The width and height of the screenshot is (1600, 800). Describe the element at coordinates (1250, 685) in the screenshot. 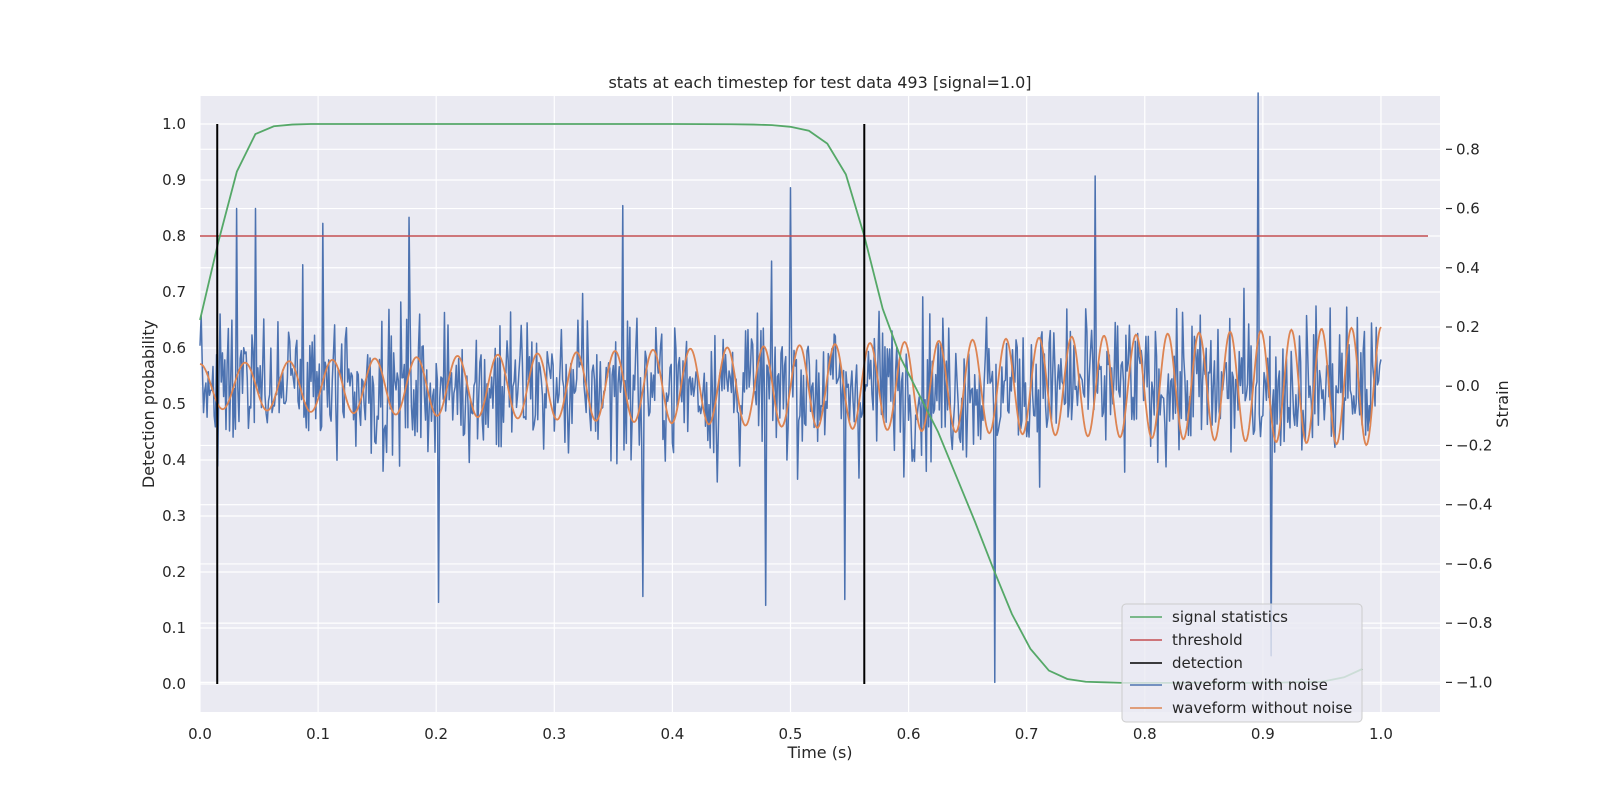

I see `legend-label-waveform-with-noise: waveform with noise` at that location.